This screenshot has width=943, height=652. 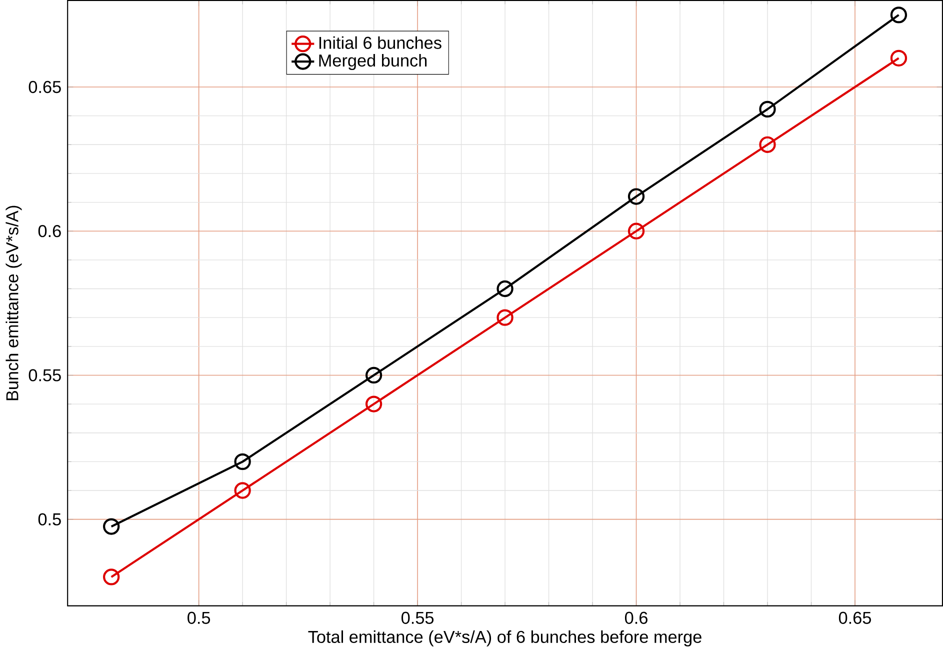 What do you see at coordinates (49, 519) in the screenshot?
I see `y-tick-label: 0.5` at bounding box center [49, 519].